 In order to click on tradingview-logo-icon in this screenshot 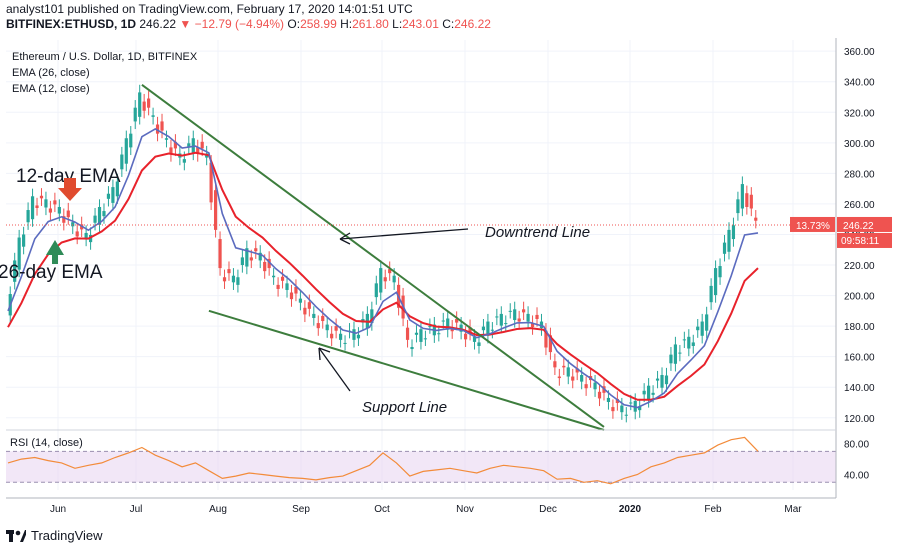, I will do `click(16, 535)`.